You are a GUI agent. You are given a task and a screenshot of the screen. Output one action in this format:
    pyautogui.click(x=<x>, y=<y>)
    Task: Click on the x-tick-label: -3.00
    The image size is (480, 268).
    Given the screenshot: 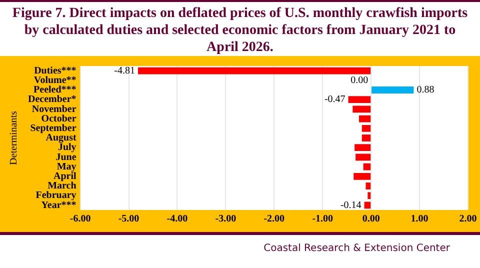 What is the action you would take?
    pyautogui.click(x=225, y=219)
    